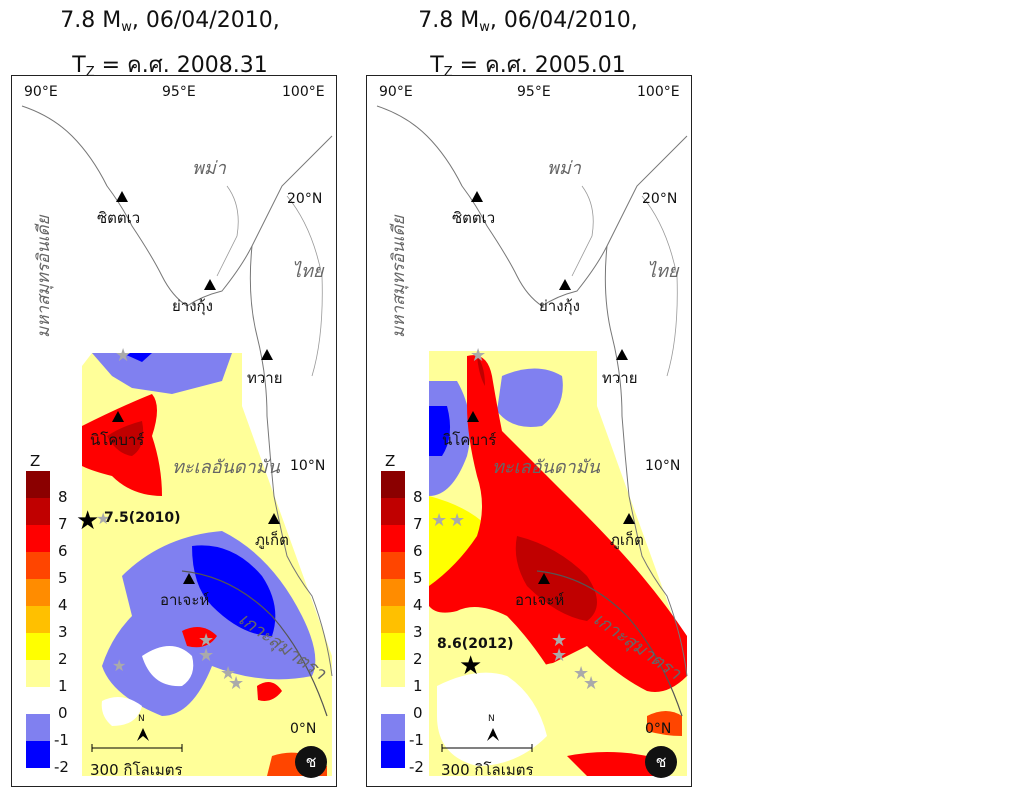 Image resolution: width=1024 pixels, height=796 pixels. I want to click on colorbar-left, so click(38, 619).